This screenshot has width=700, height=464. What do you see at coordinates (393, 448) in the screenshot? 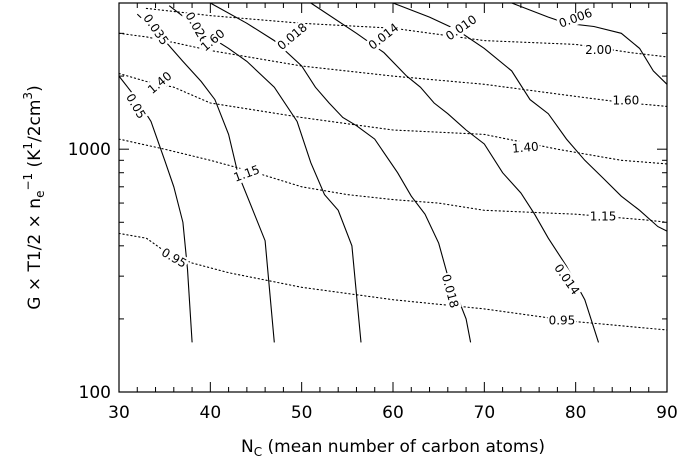
I see `x-axis-title: NC (mean number of carbon atoms)` at bounding box center [393, 448].